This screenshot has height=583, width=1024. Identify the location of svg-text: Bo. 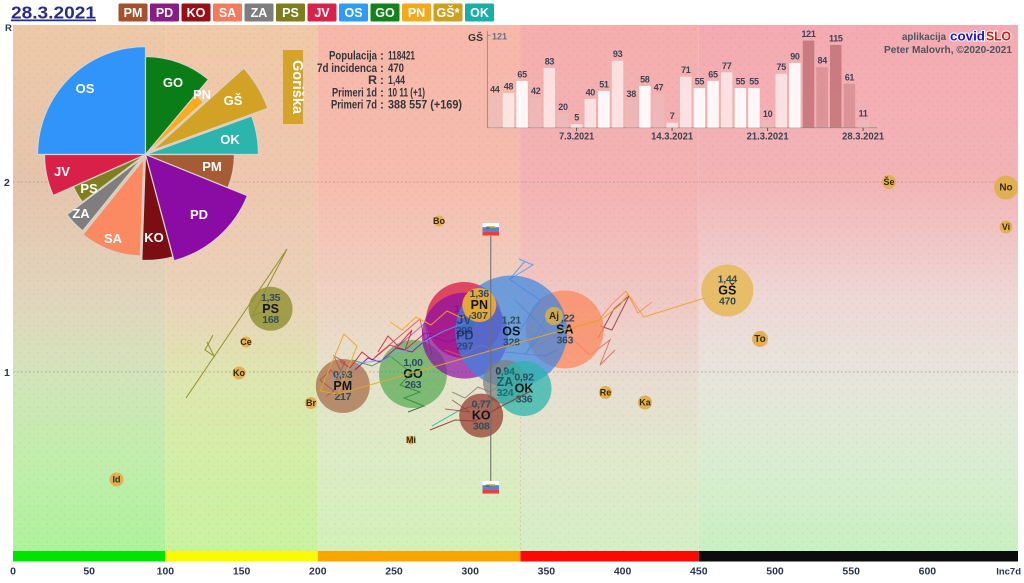
(439, 221).